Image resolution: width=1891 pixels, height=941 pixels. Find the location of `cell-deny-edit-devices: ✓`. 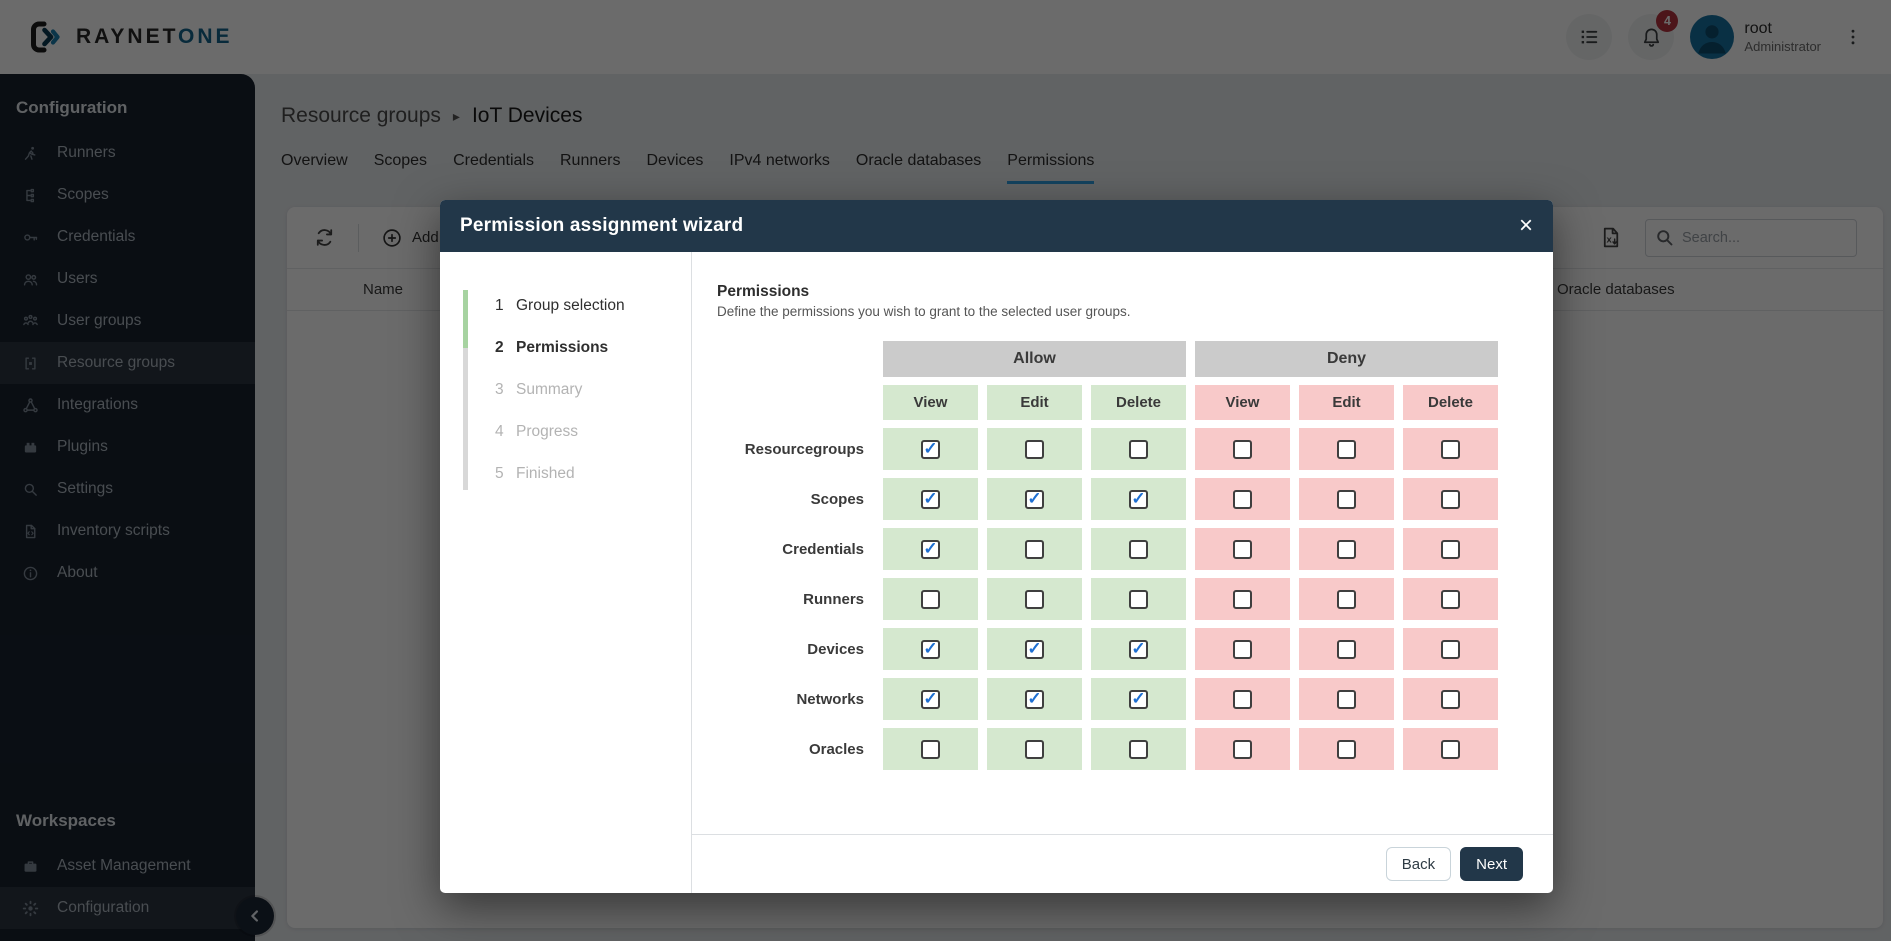

cell-deny-edit-devices: ✓ is located at coordinates (1346, 649).